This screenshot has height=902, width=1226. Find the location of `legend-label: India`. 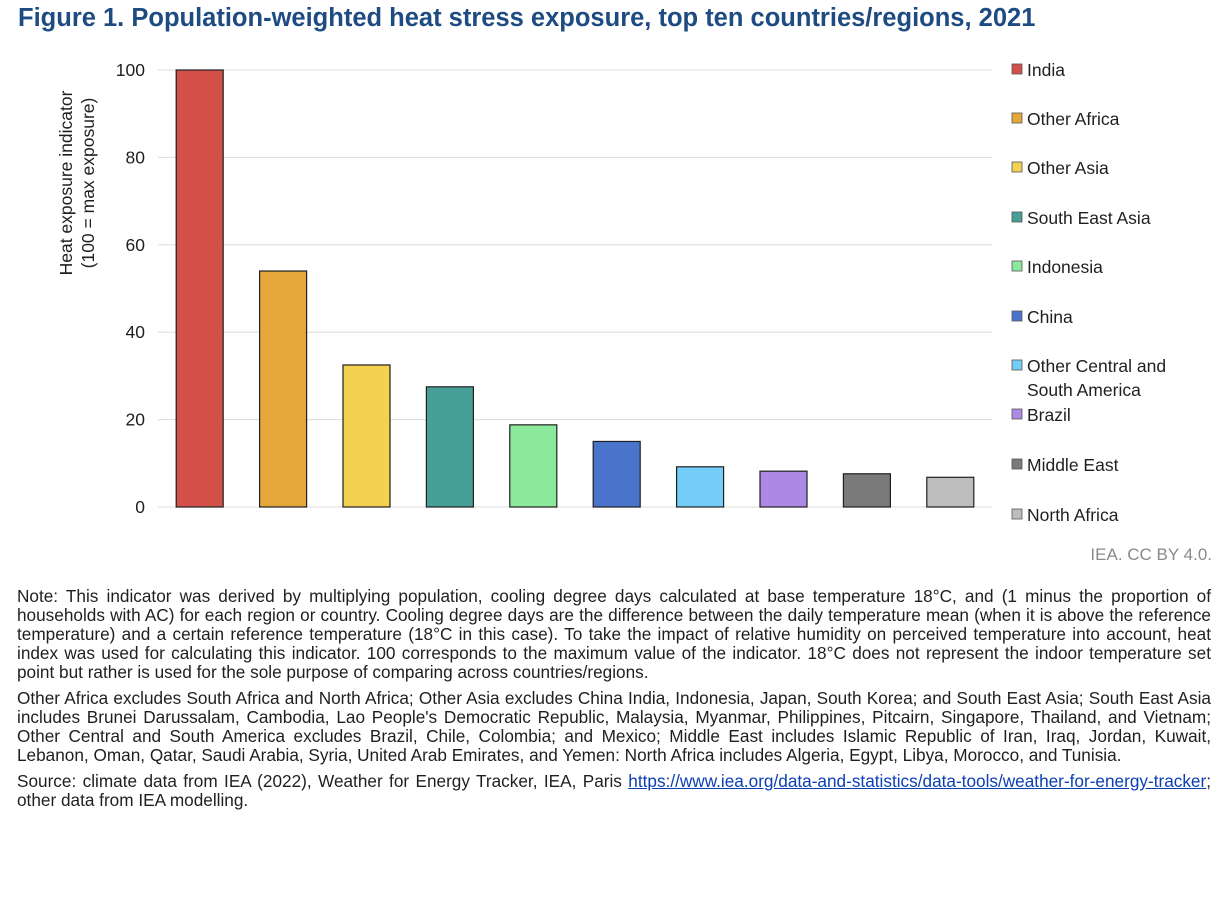

legend-label: India is located at coordinates (1046, 70).